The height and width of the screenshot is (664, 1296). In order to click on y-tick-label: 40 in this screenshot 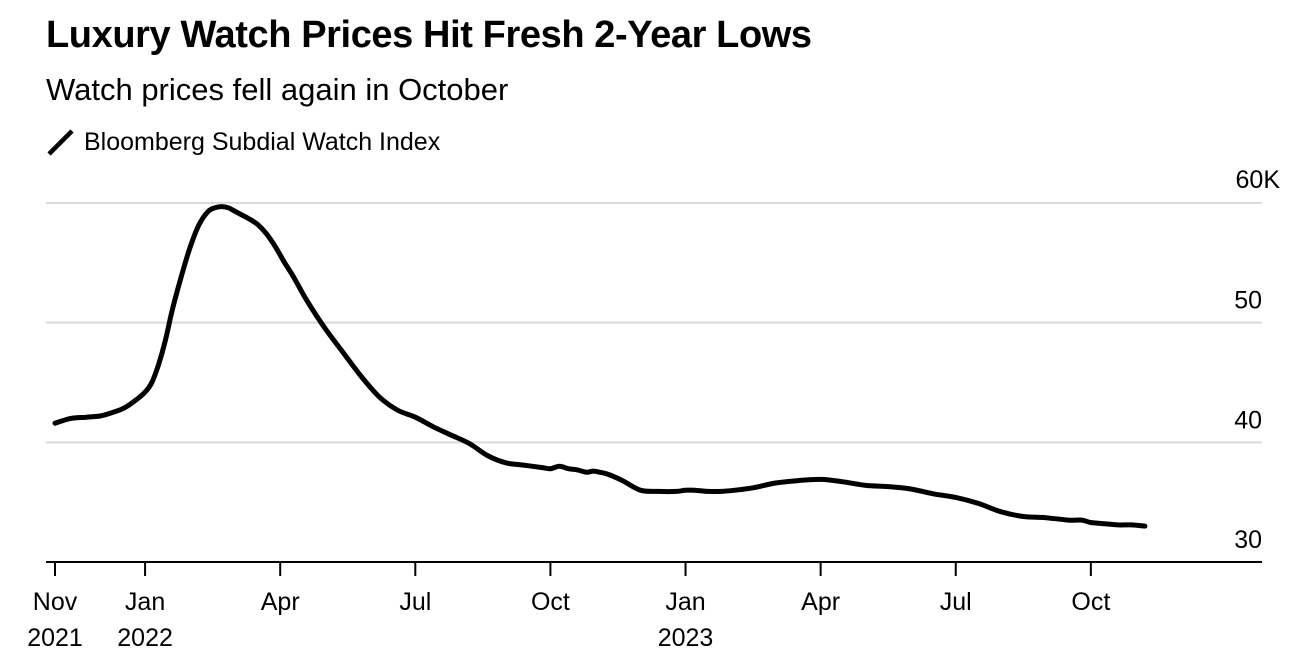, I will do `click(1248, 420)`.